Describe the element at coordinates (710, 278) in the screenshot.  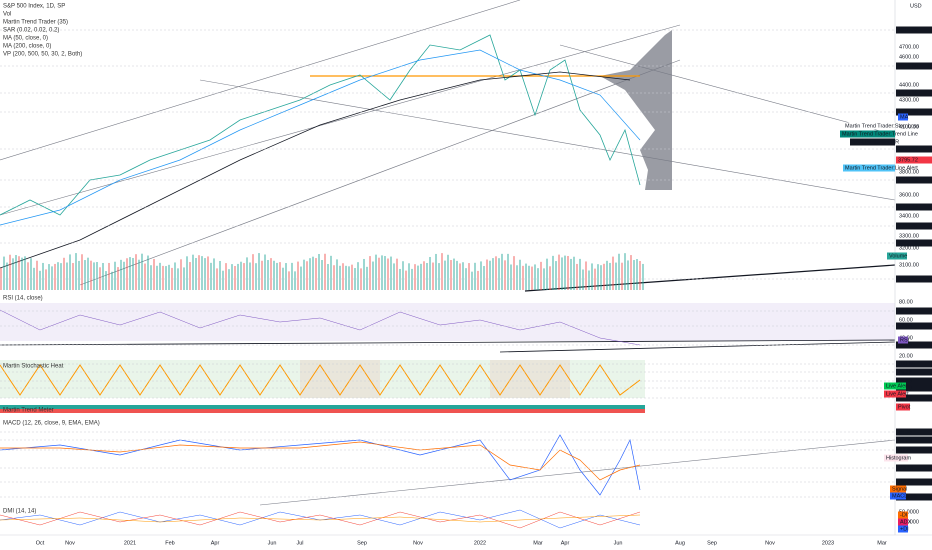
I see `trend-line` at that location.